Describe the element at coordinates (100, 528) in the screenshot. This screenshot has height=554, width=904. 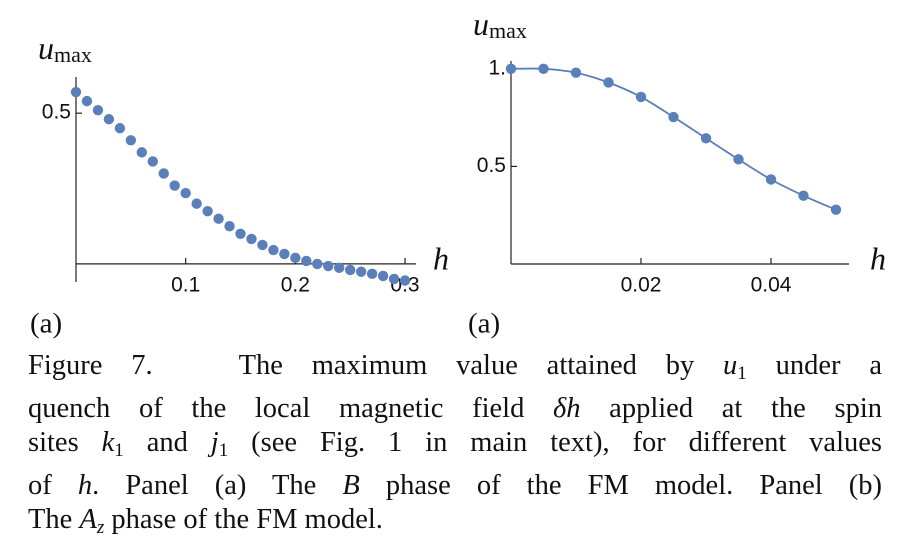
I see `caption-text: z` at that location.